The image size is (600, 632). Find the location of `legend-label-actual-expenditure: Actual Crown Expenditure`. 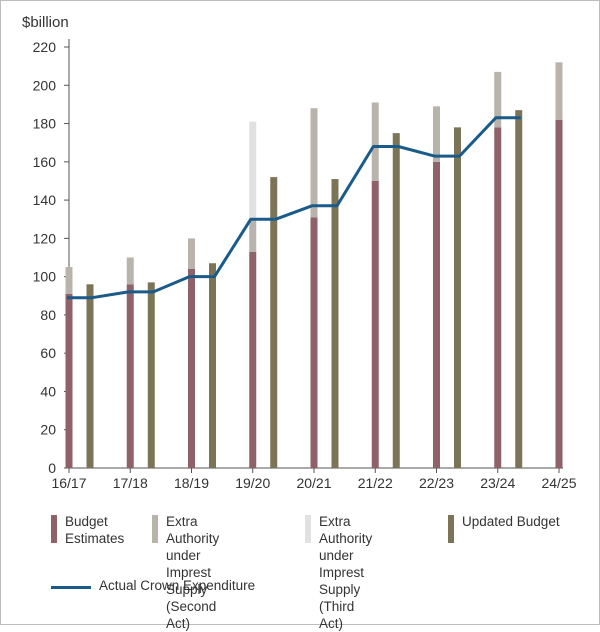

legend-label-actual-expenditure: Actual Crown Expenditure is located at coordinates (177, 585).